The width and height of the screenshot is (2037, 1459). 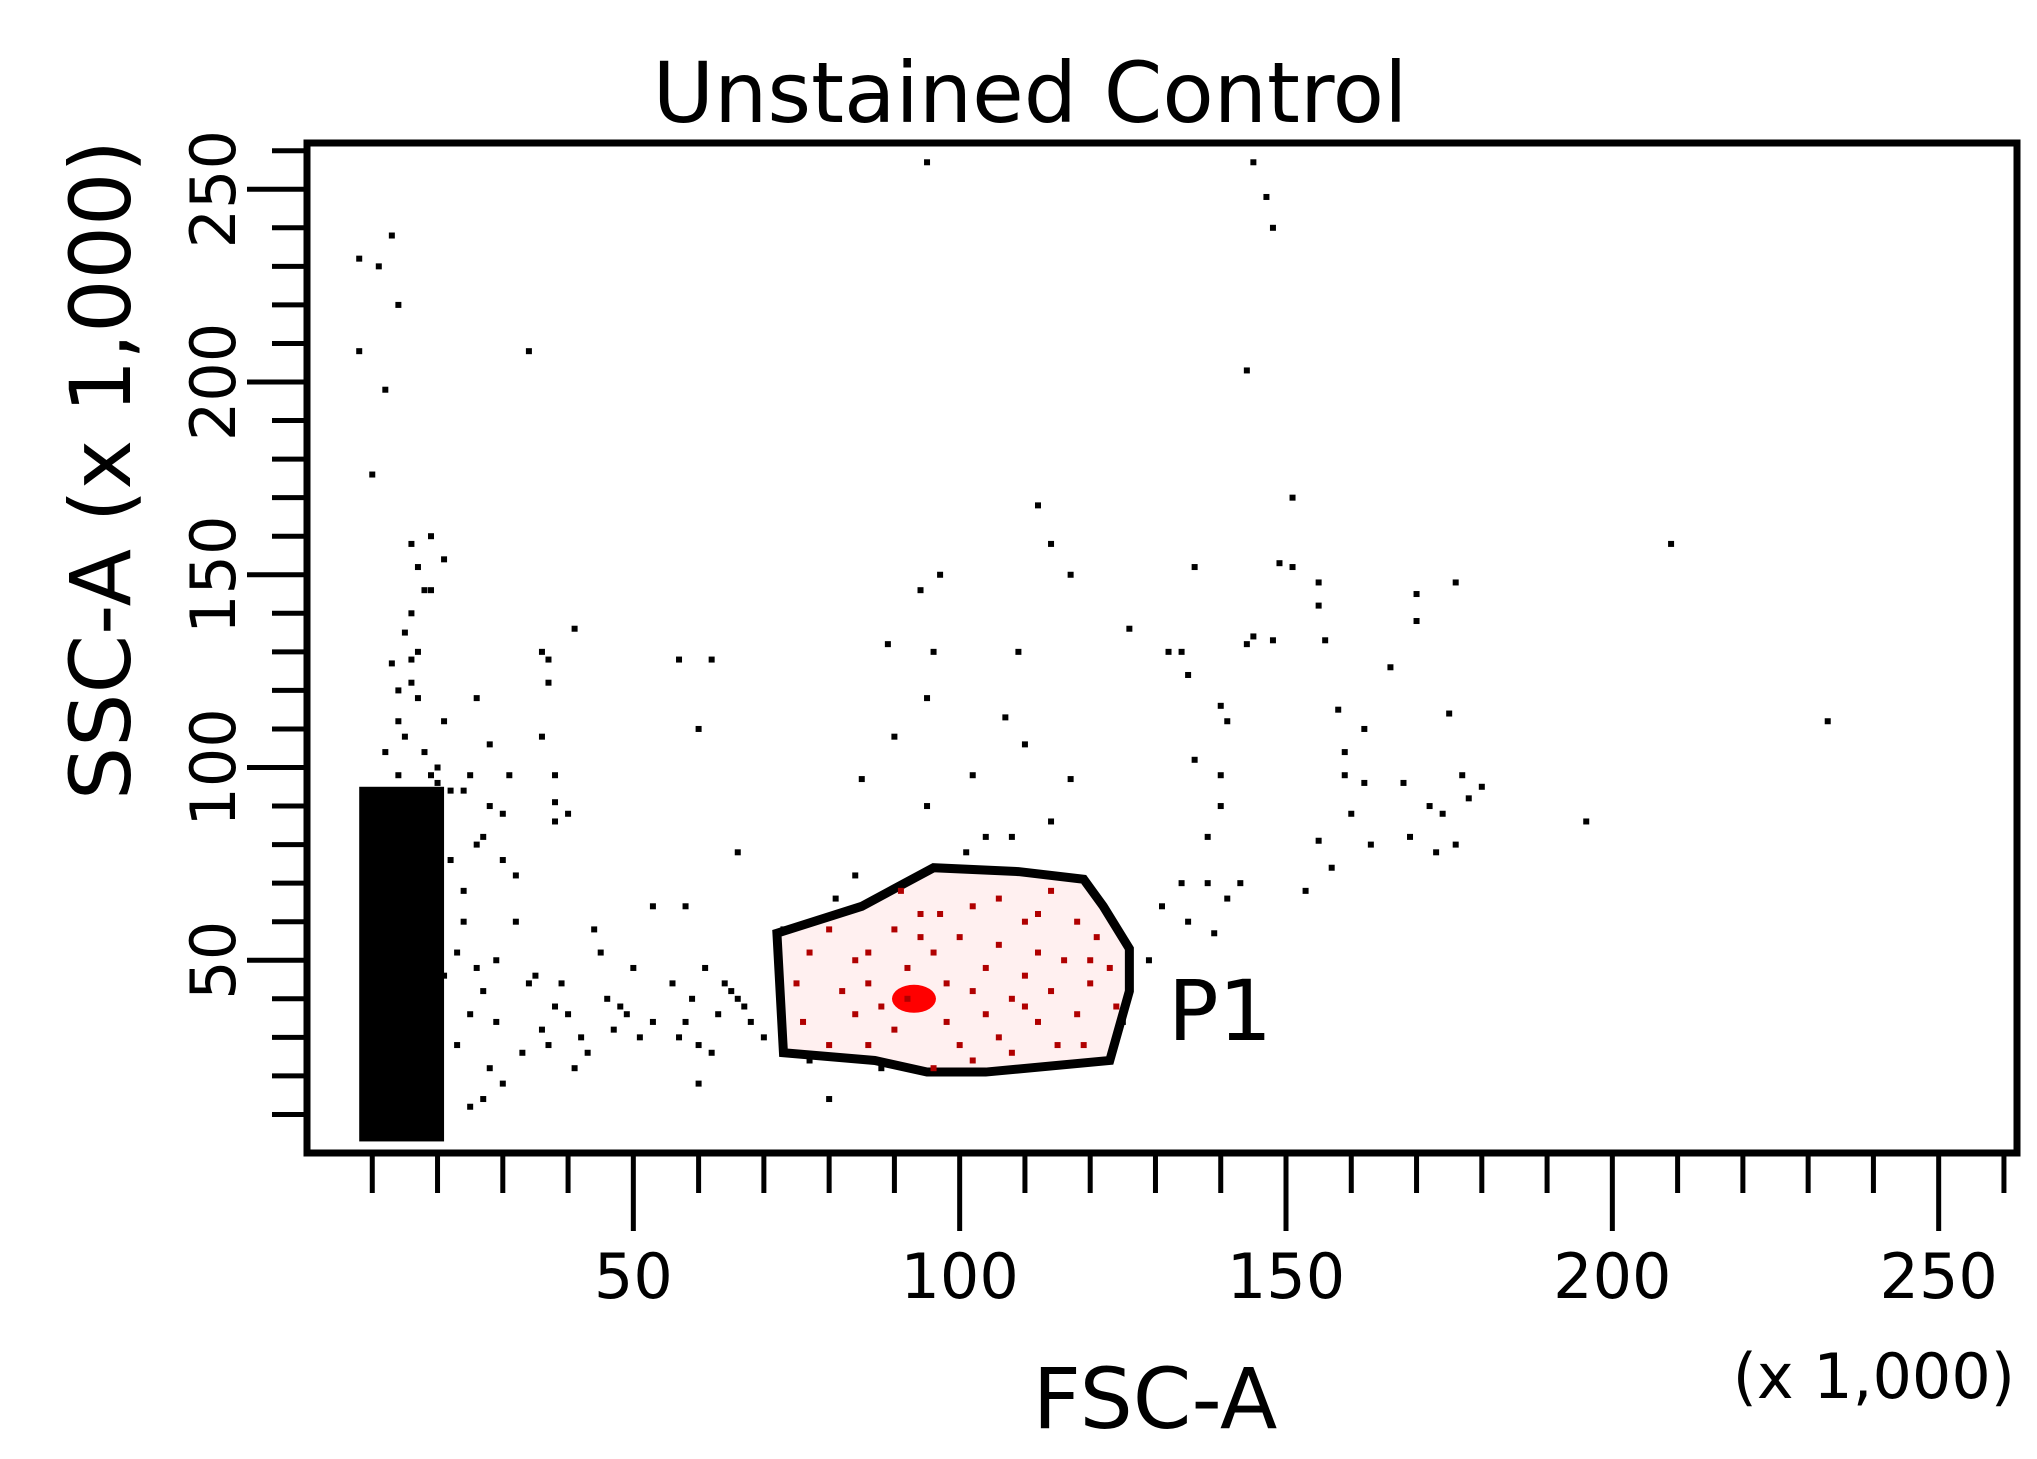 What do you see at coordinates (213, 767) in the screenshot?
I see `y-tick-label-100: 100` at bounding box center [213, 767].